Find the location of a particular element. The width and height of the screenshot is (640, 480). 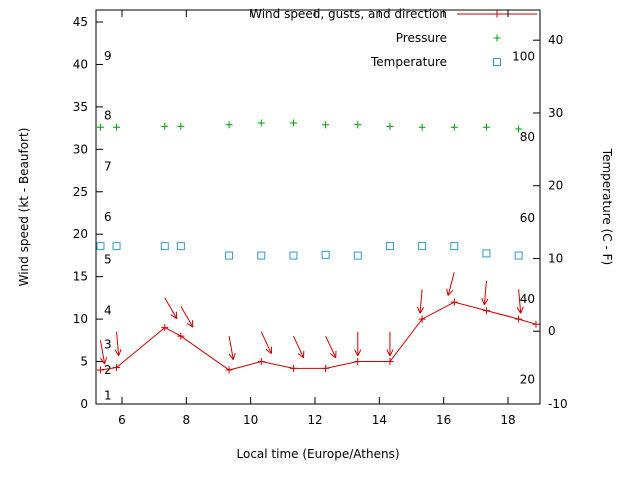

fahrenheit-label: 20 is located at coordinates (527, 380).